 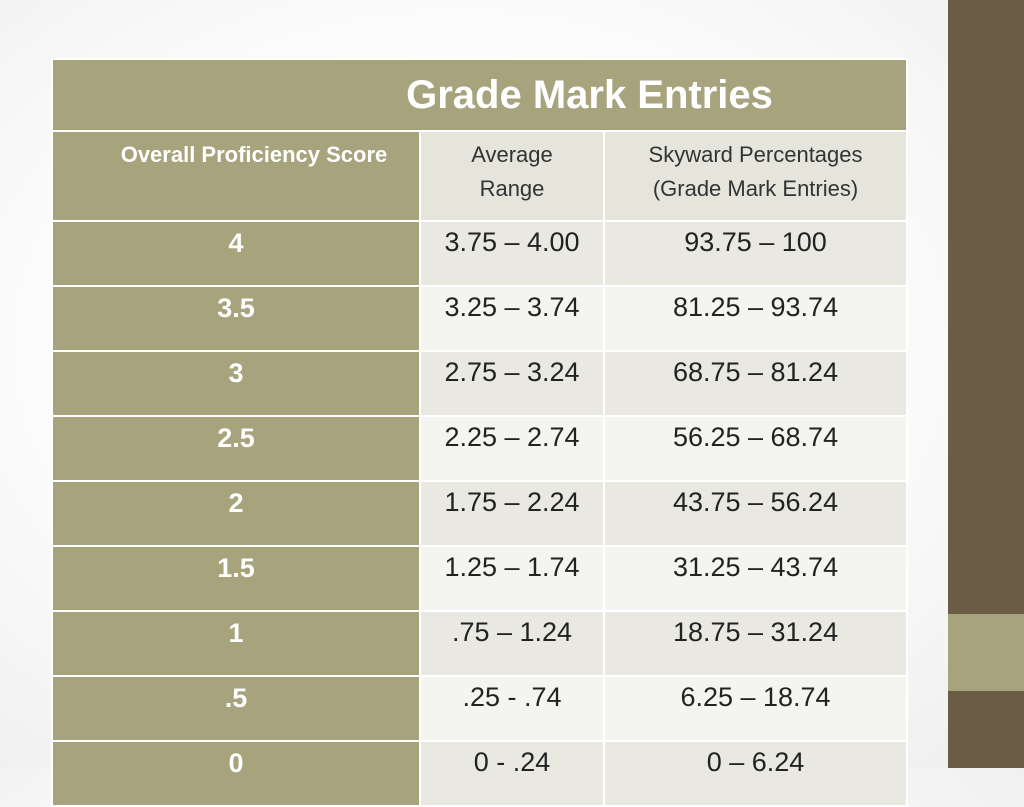 I want to click on table-title: Grade Mark Entries, so click(x=479, y=95).